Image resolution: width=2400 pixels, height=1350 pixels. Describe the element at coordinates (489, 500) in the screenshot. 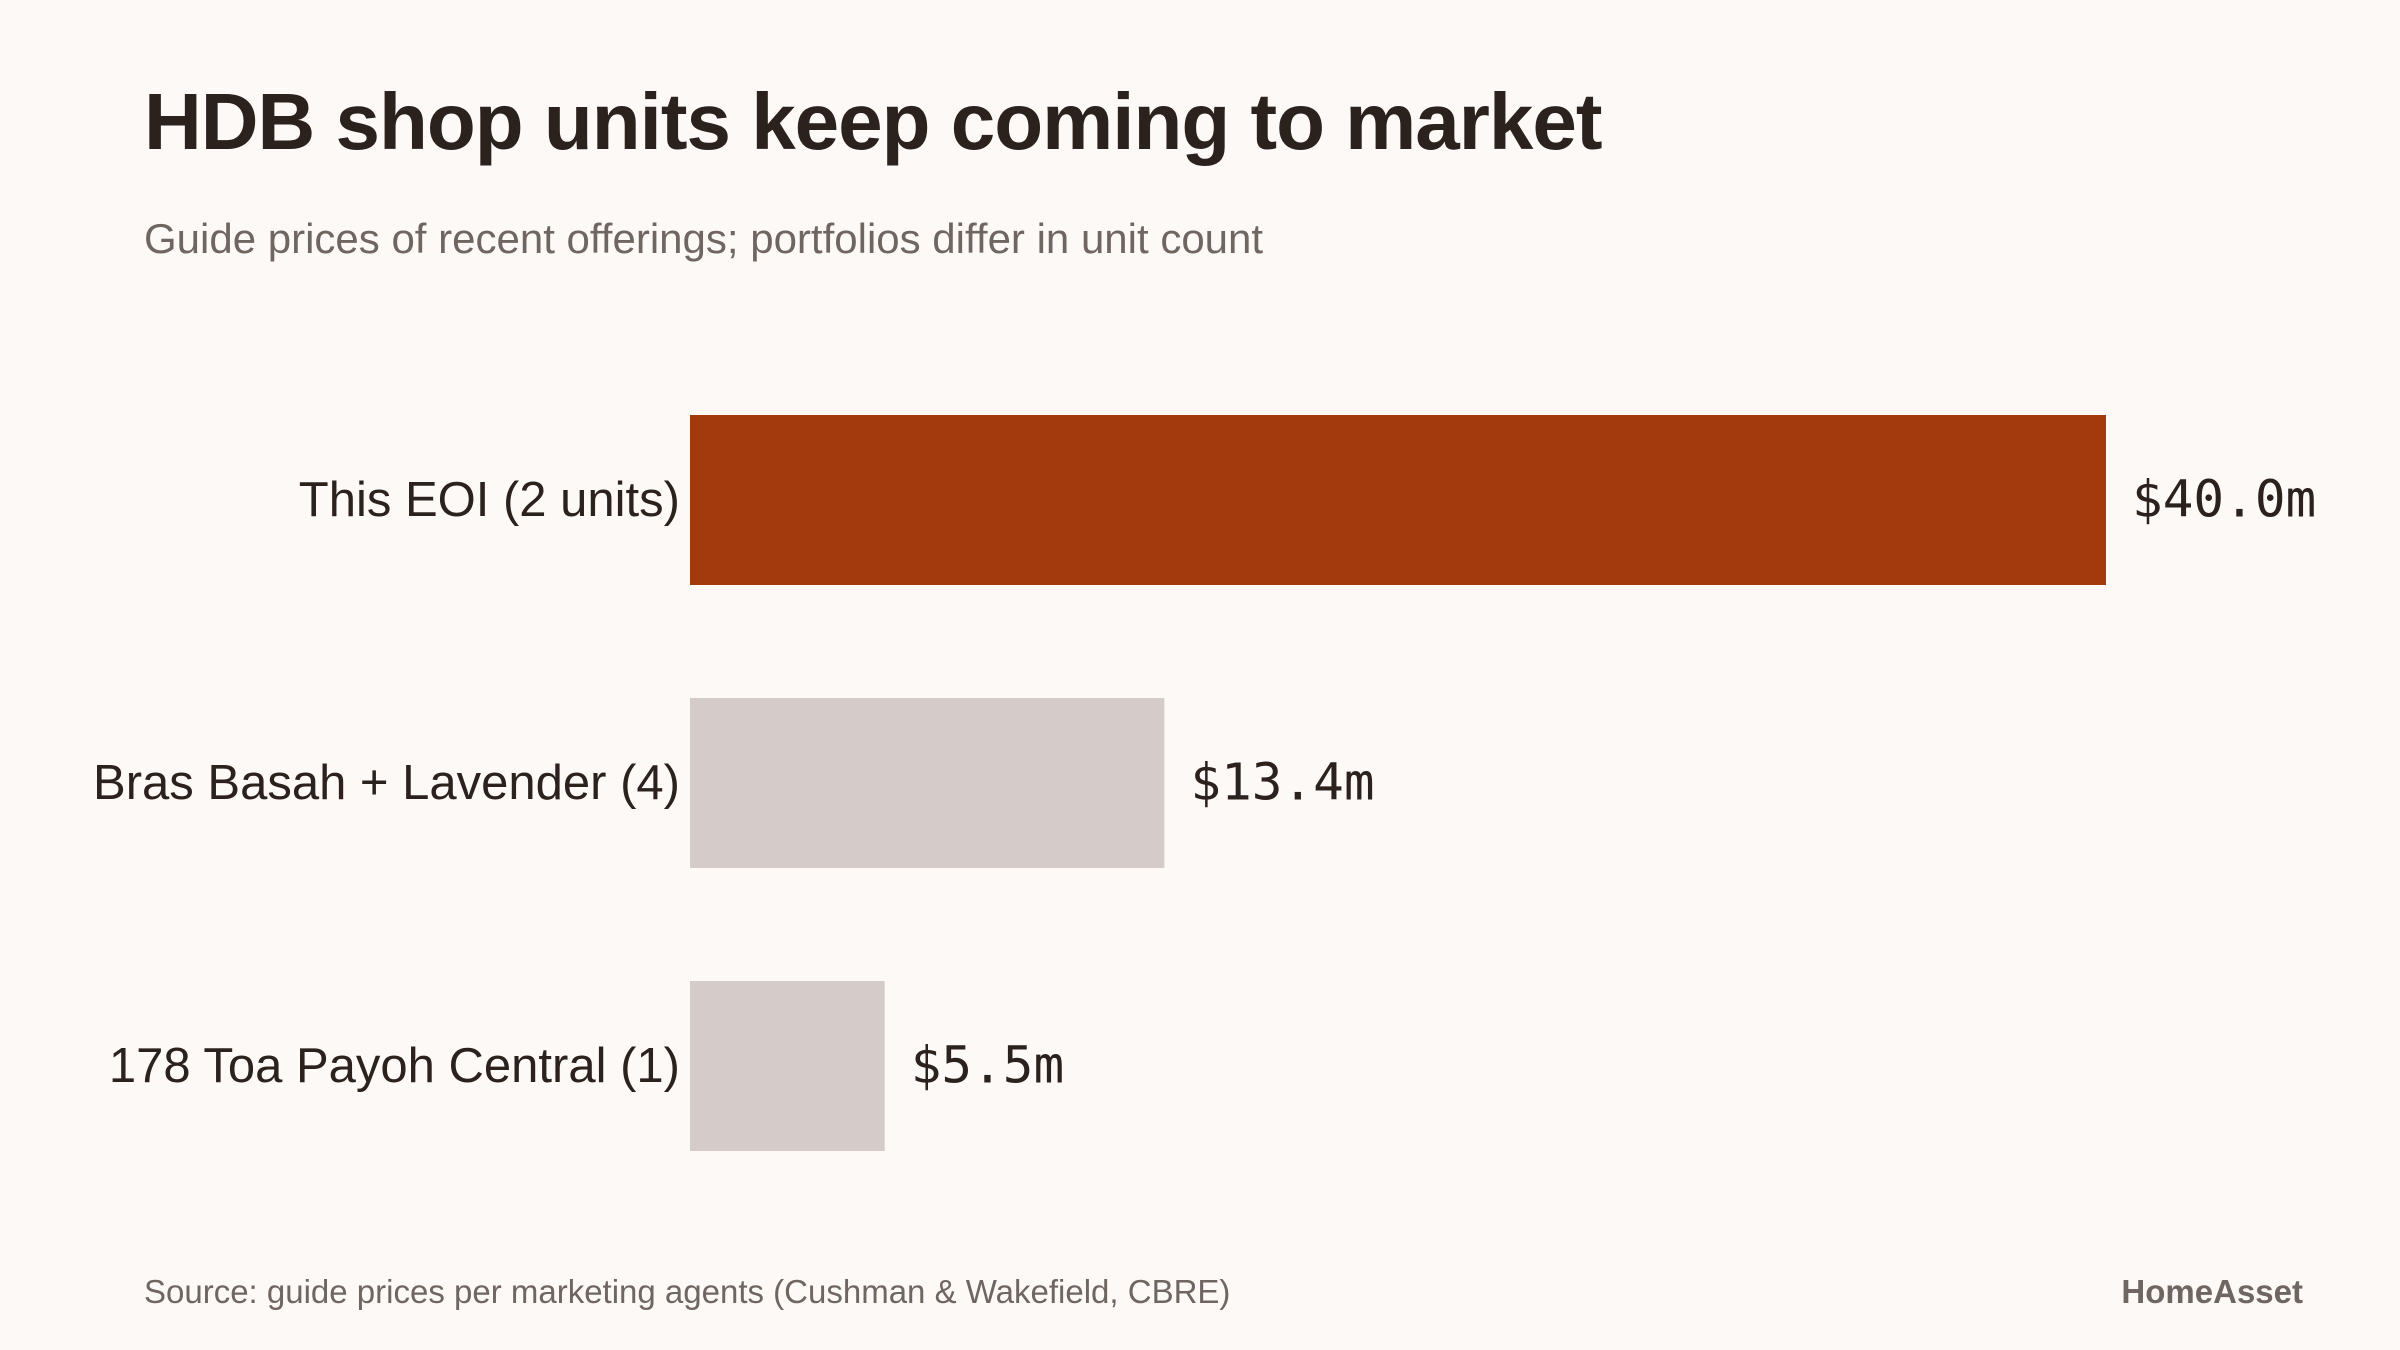

I see `category-label-this-eoi-2-units: This EOI (2 units)` at that location.